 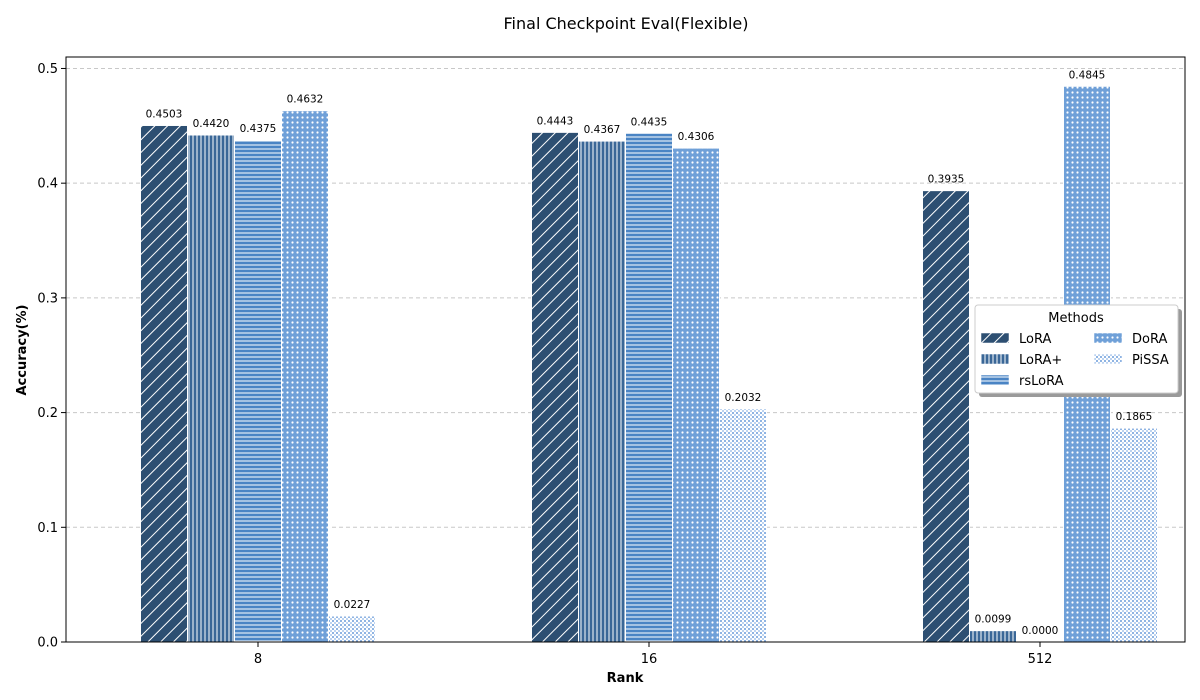 I want to click on value-label: 0.4503, so click(x=164, y=114).